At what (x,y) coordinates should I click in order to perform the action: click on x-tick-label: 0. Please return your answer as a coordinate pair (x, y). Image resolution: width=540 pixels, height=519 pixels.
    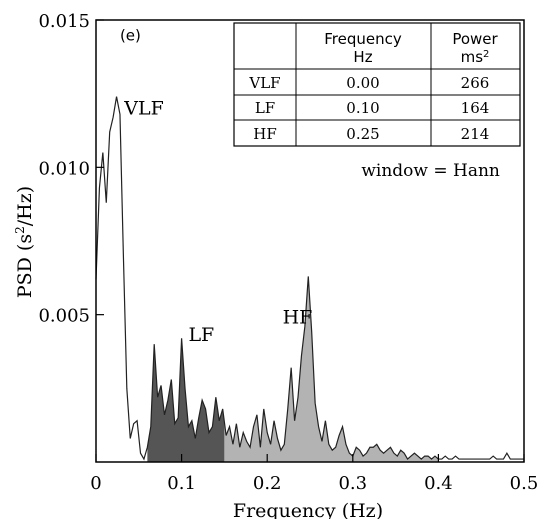
    Looking at the image, I should click on (95, 483).